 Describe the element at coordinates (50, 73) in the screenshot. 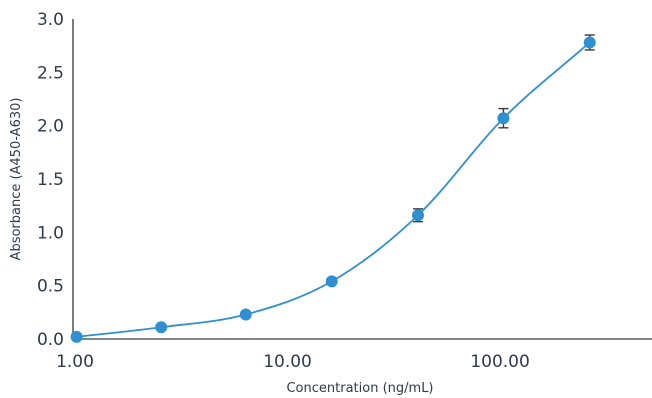

I see `y-tick-label: 2.5` at that location.